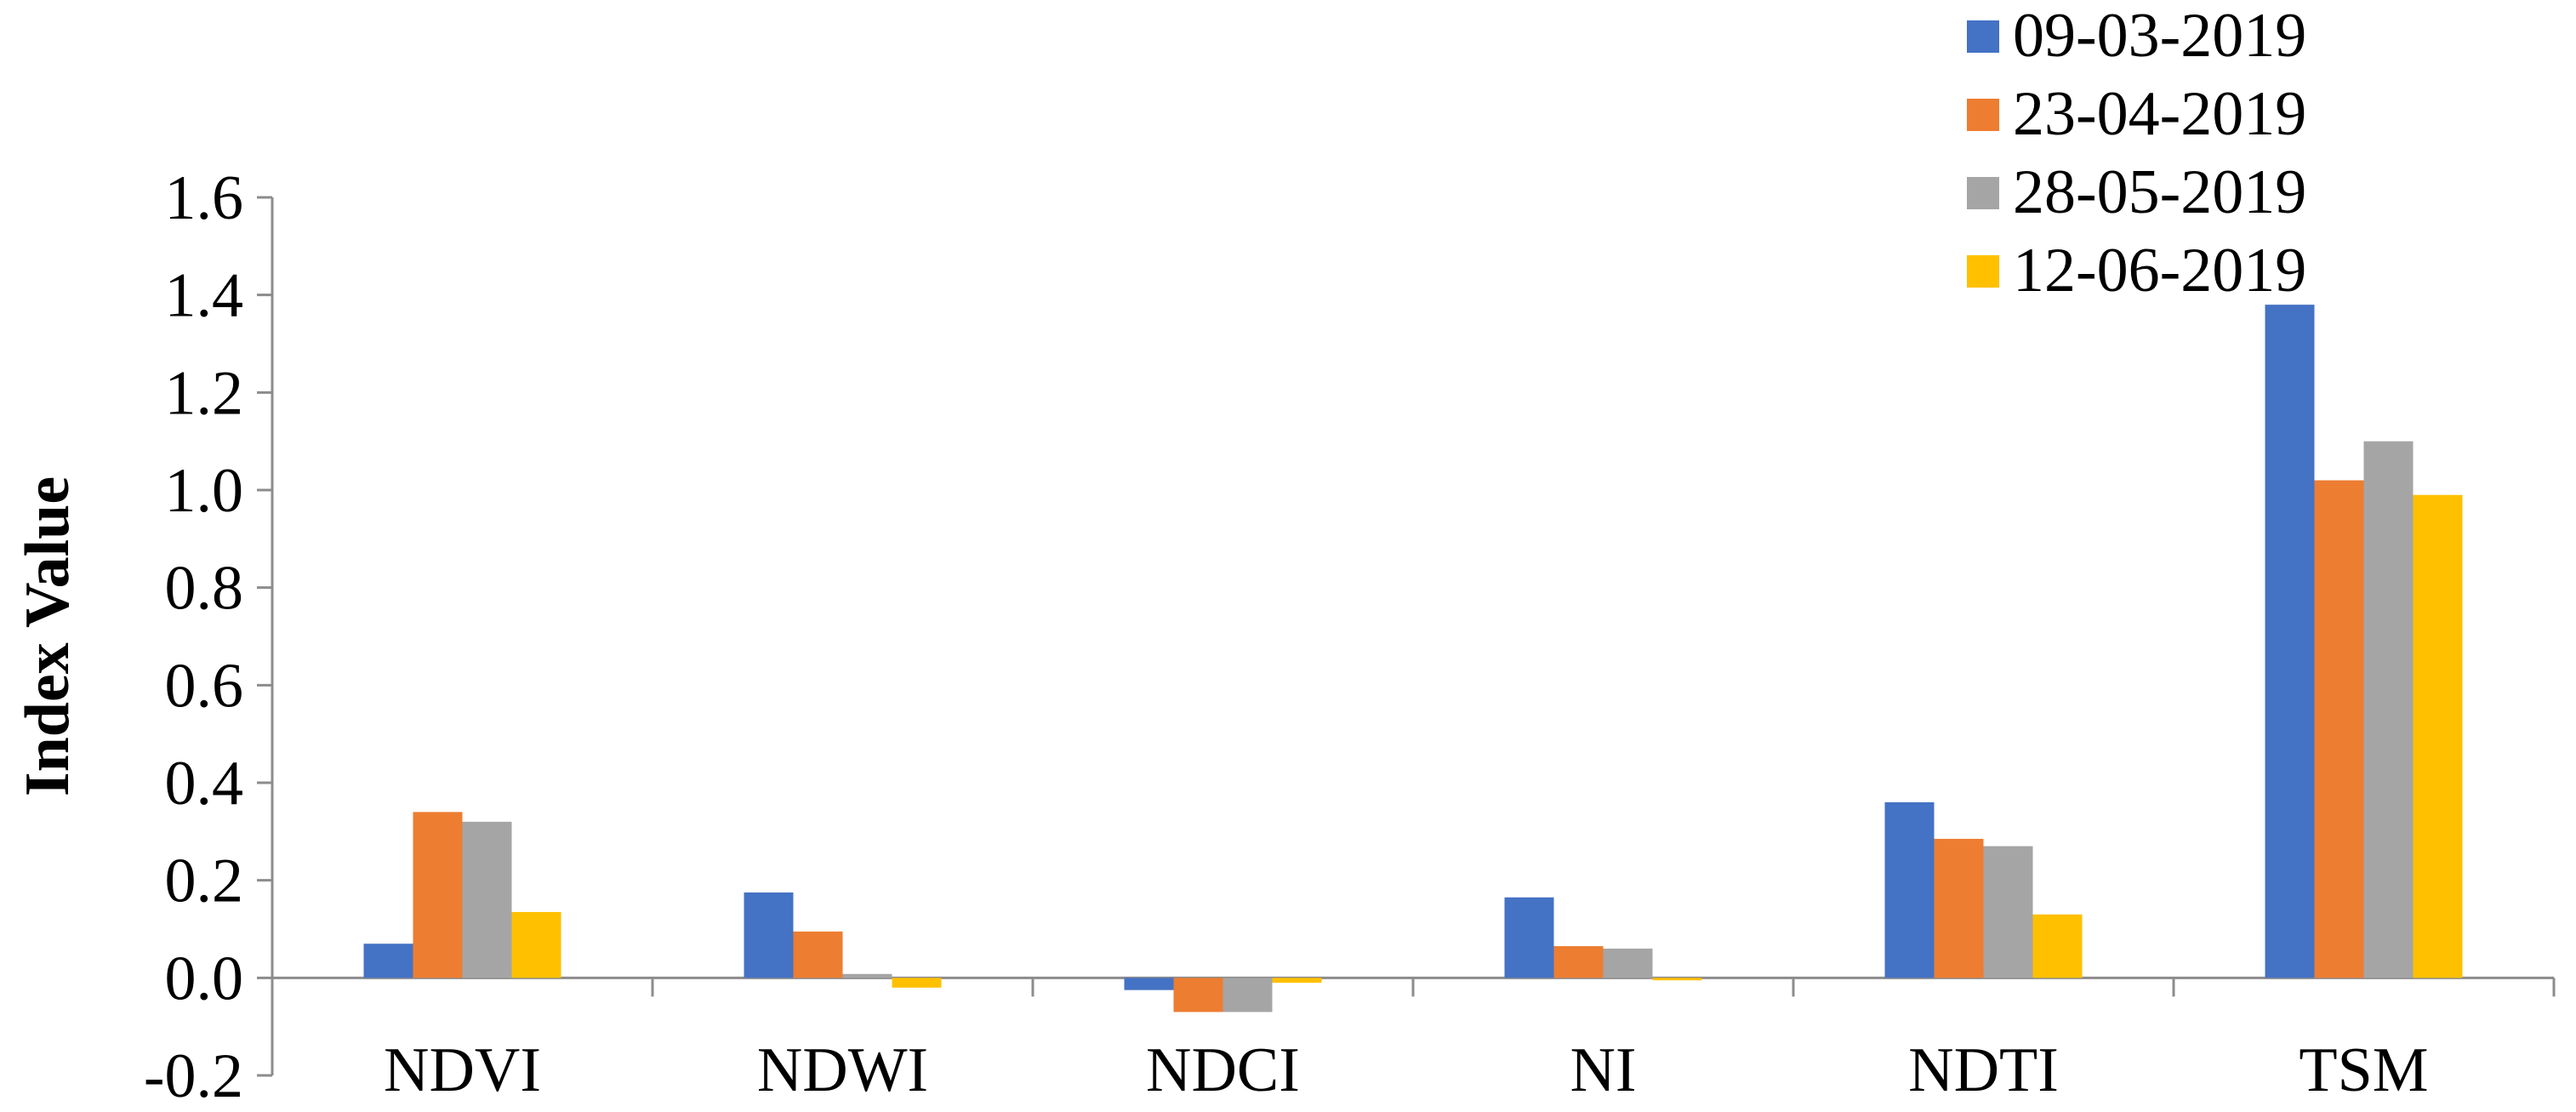 The height and width of the screenshot is (1112, 2576). I want to click on y-tick-label: 1.6, so click(204, 198).